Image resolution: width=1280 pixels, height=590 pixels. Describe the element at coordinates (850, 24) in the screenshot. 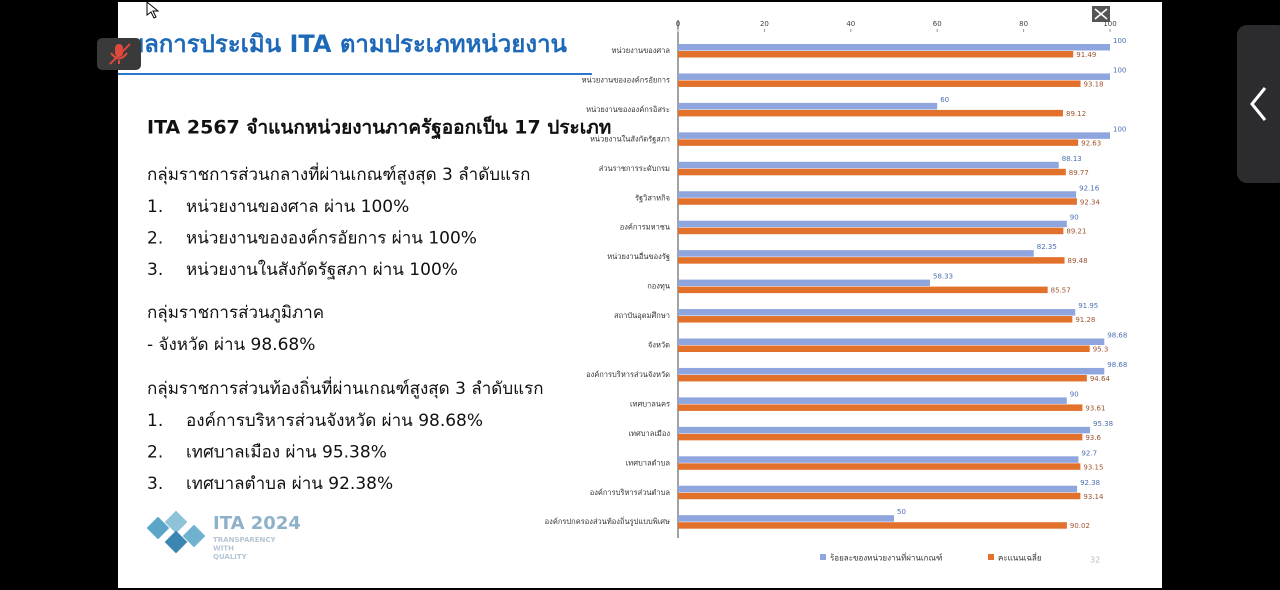

I see `x-tick-label: 40` at that location.